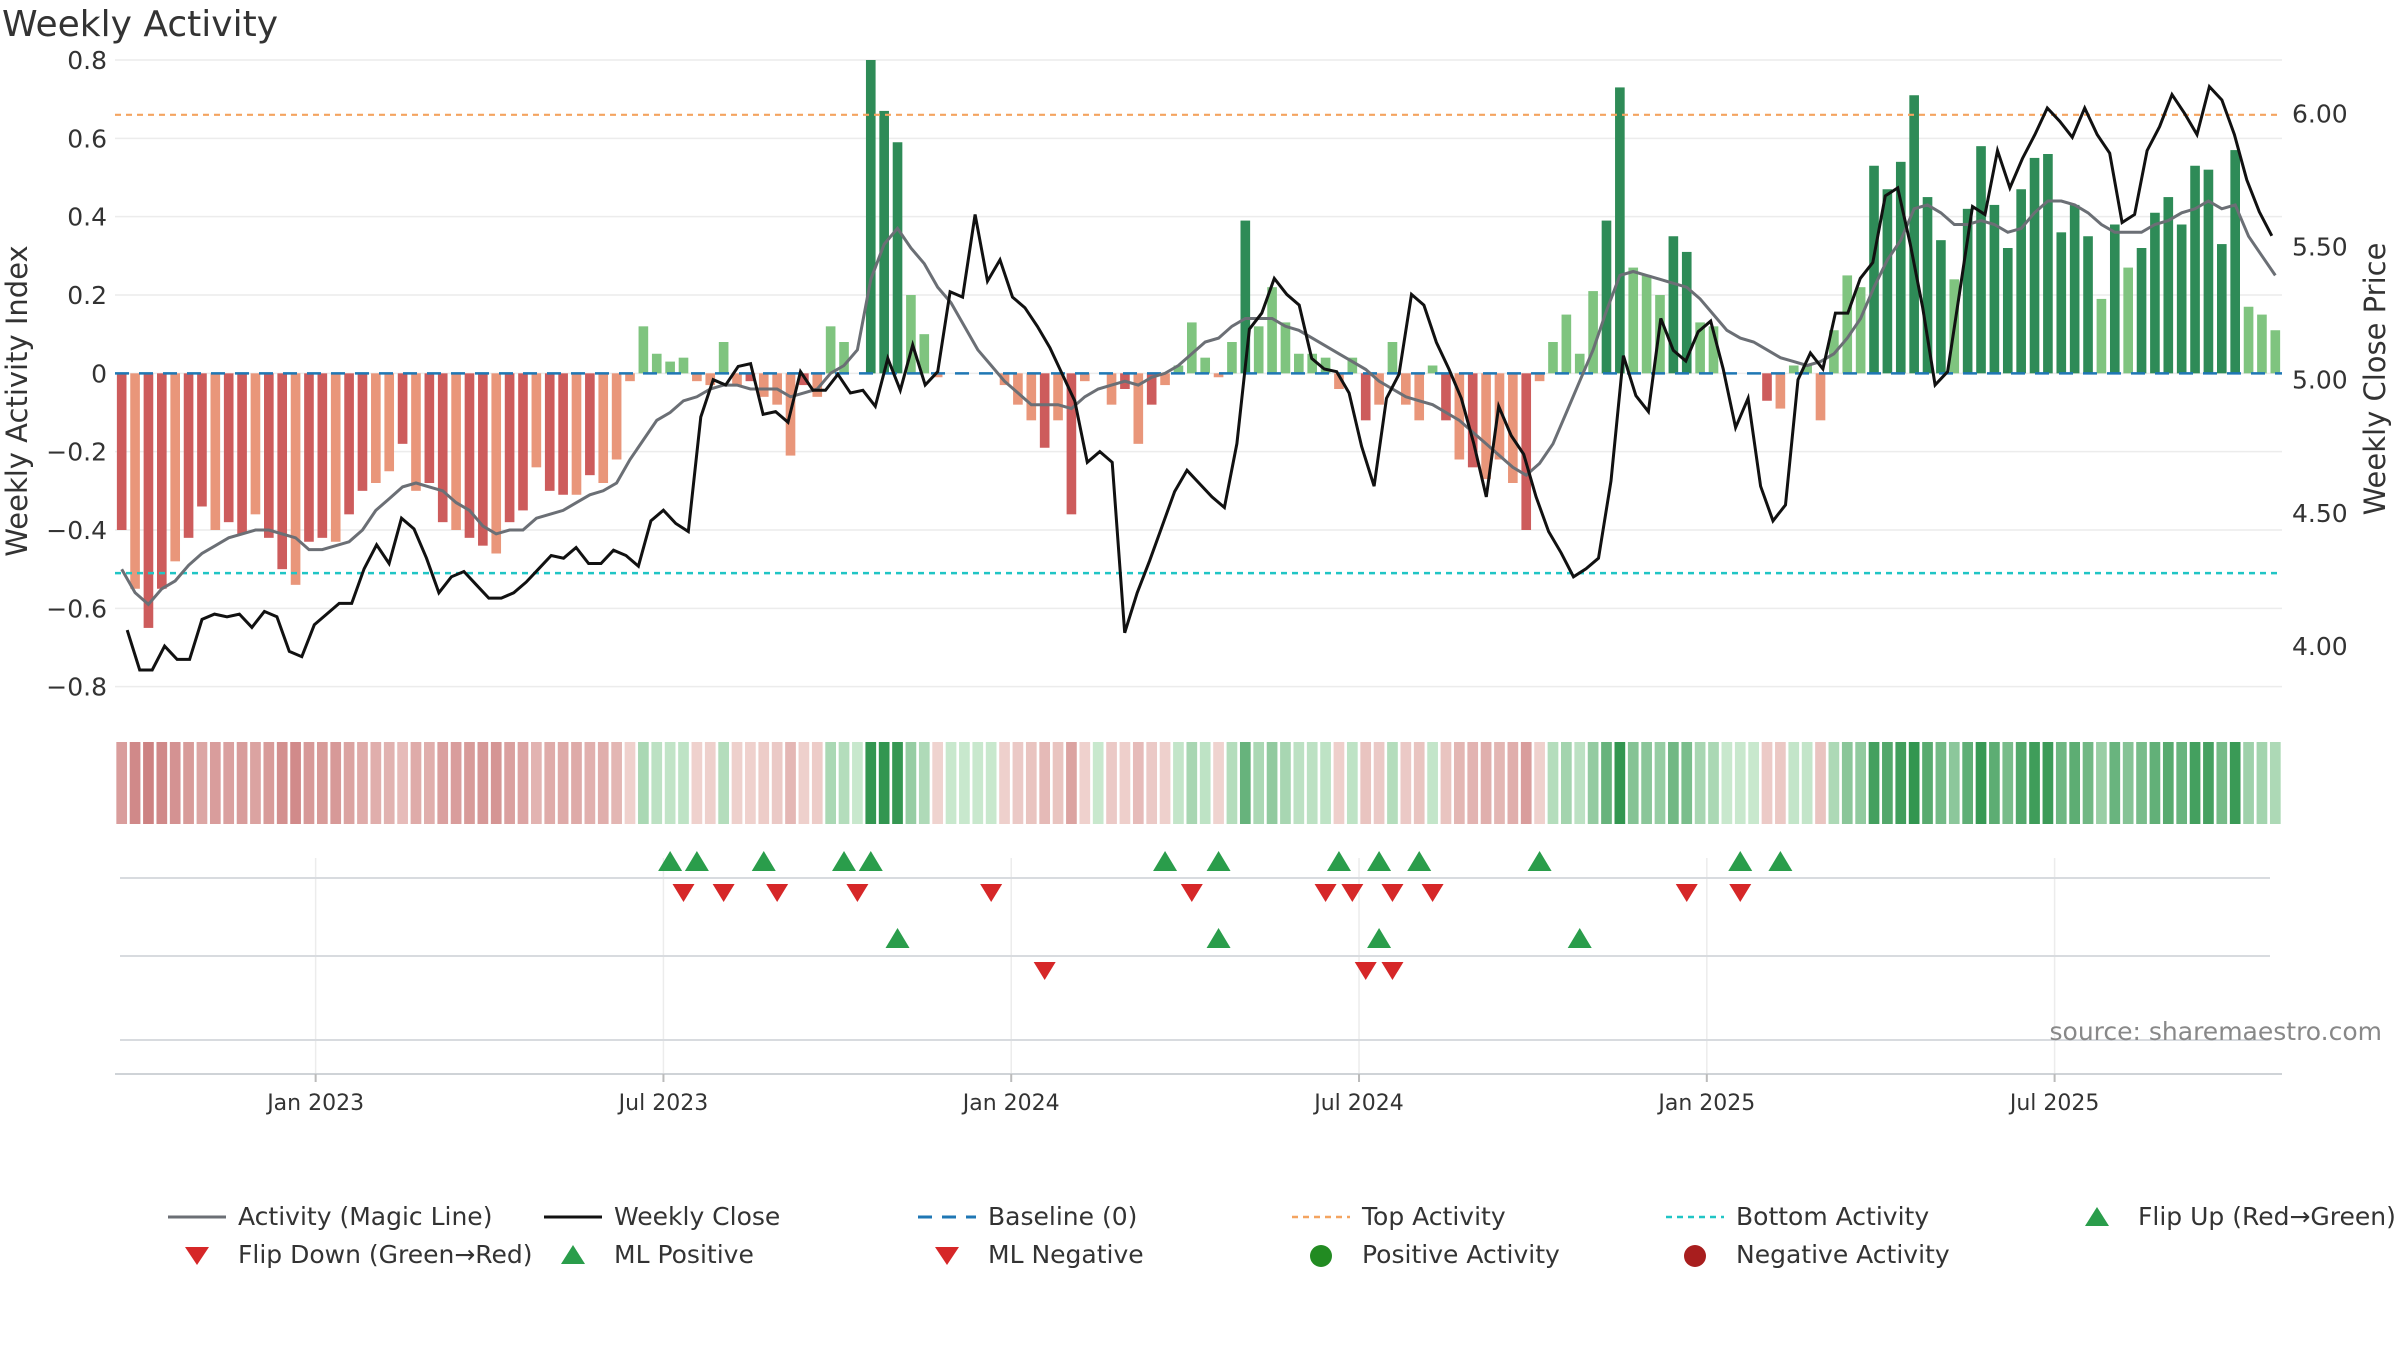  What do you see at coordinates (76, 608) in the screenshot?
I see `y-left-tick-label: −0.6` at bounding box center [76, 608].